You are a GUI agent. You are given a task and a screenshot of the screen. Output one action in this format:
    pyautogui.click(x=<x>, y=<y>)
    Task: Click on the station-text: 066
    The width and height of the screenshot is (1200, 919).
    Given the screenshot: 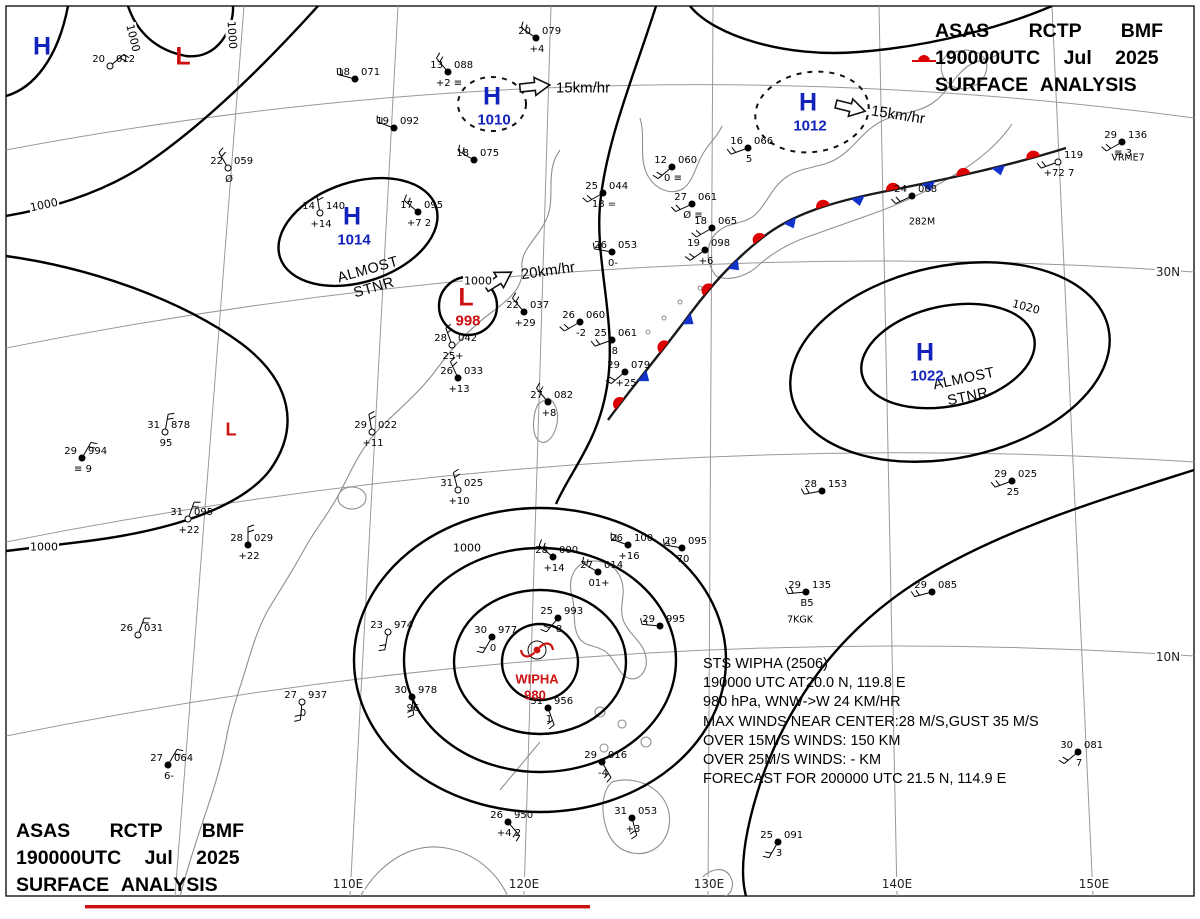 What is the action you would take?
    pyautogui.click(x=763, y=141)
    